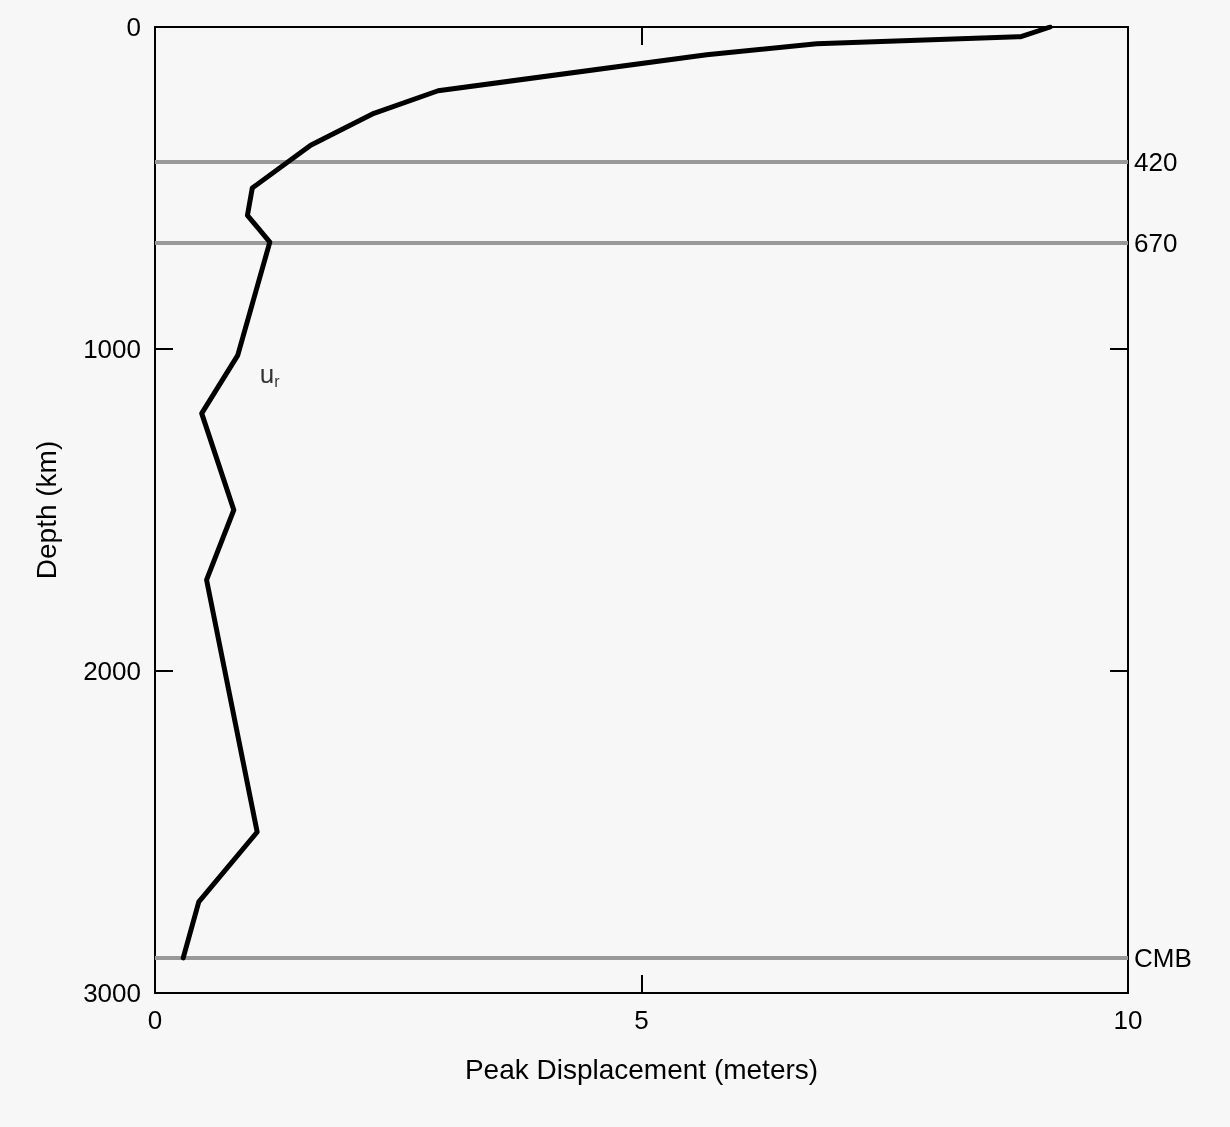 This screenshot has height=1127, width=1230. What do you see at coordinates (155, 1020) in the screenshot?
I see `x-tick-label: 0` at bounding box center [155, 1020].